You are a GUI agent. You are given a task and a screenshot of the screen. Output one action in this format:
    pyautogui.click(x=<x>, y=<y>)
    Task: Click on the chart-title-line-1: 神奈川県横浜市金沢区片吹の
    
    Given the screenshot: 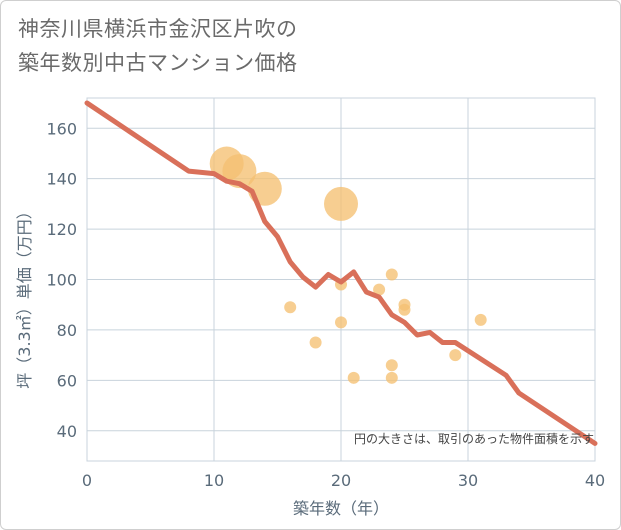 What is the action you would take?
    pyautogui.click(x=158, y=29)
    